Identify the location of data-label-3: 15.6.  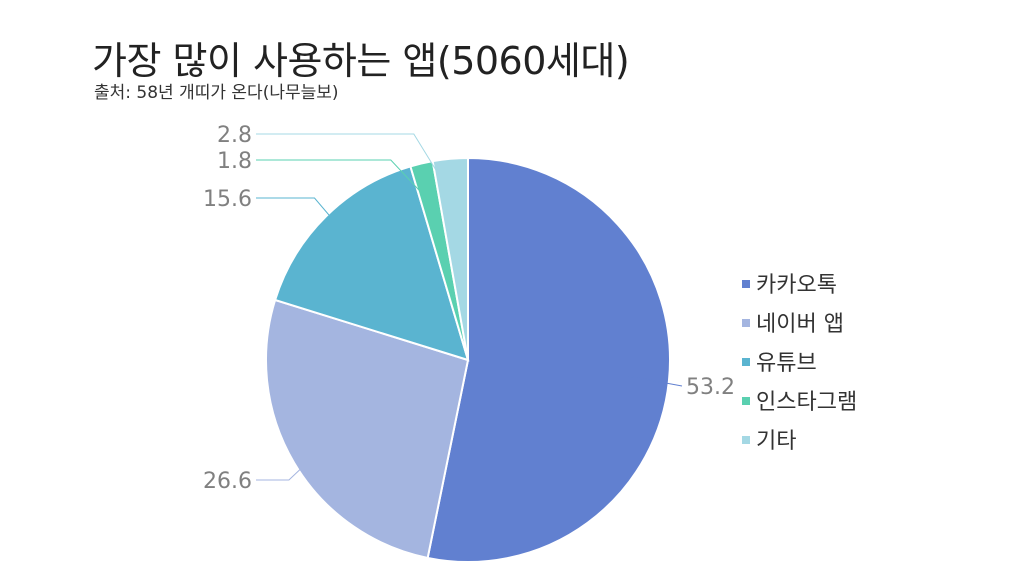
(227, 199).